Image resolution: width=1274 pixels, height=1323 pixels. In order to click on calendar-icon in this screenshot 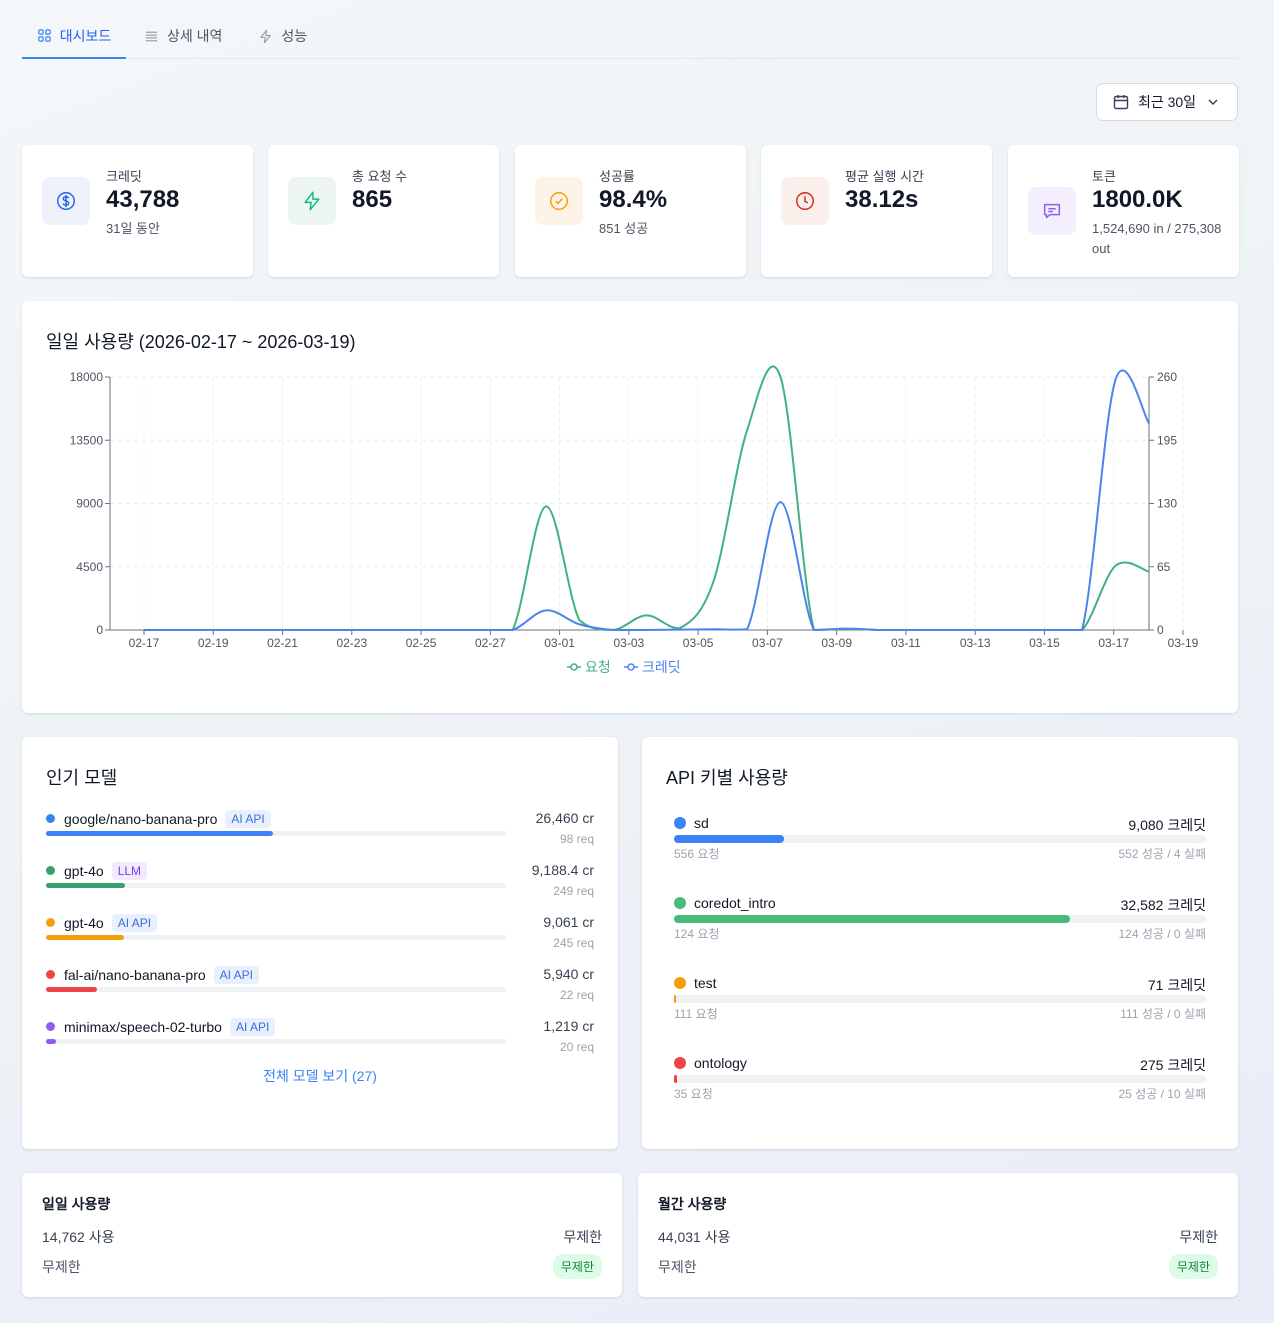, I will do `click(1121, 102)`.